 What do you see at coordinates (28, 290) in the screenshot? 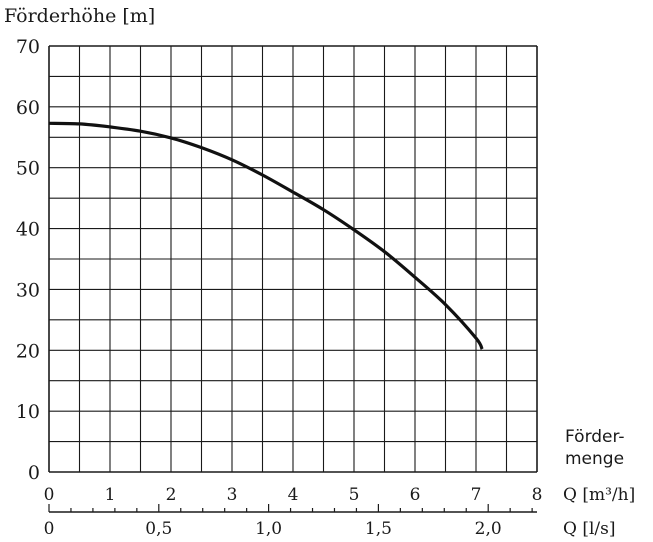
I see `y-tick-label: 30` at bounding box center [28, 290].